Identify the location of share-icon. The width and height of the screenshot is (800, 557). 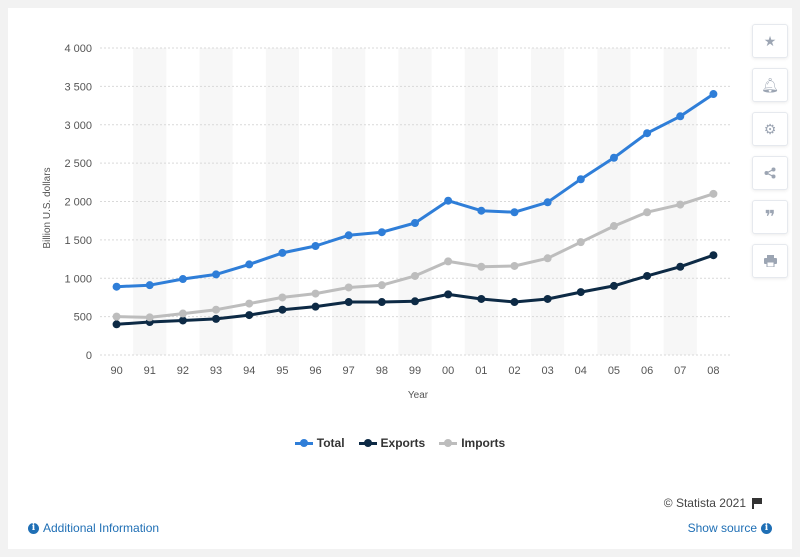
(770, 173).